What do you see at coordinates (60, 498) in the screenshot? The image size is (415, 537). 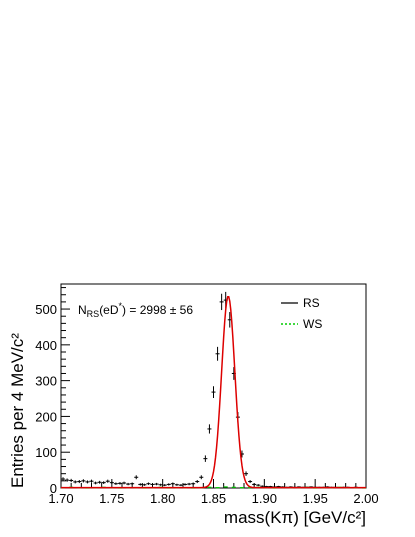 I see `x-tick-label: 1.70` at bounding box center [60, 498].